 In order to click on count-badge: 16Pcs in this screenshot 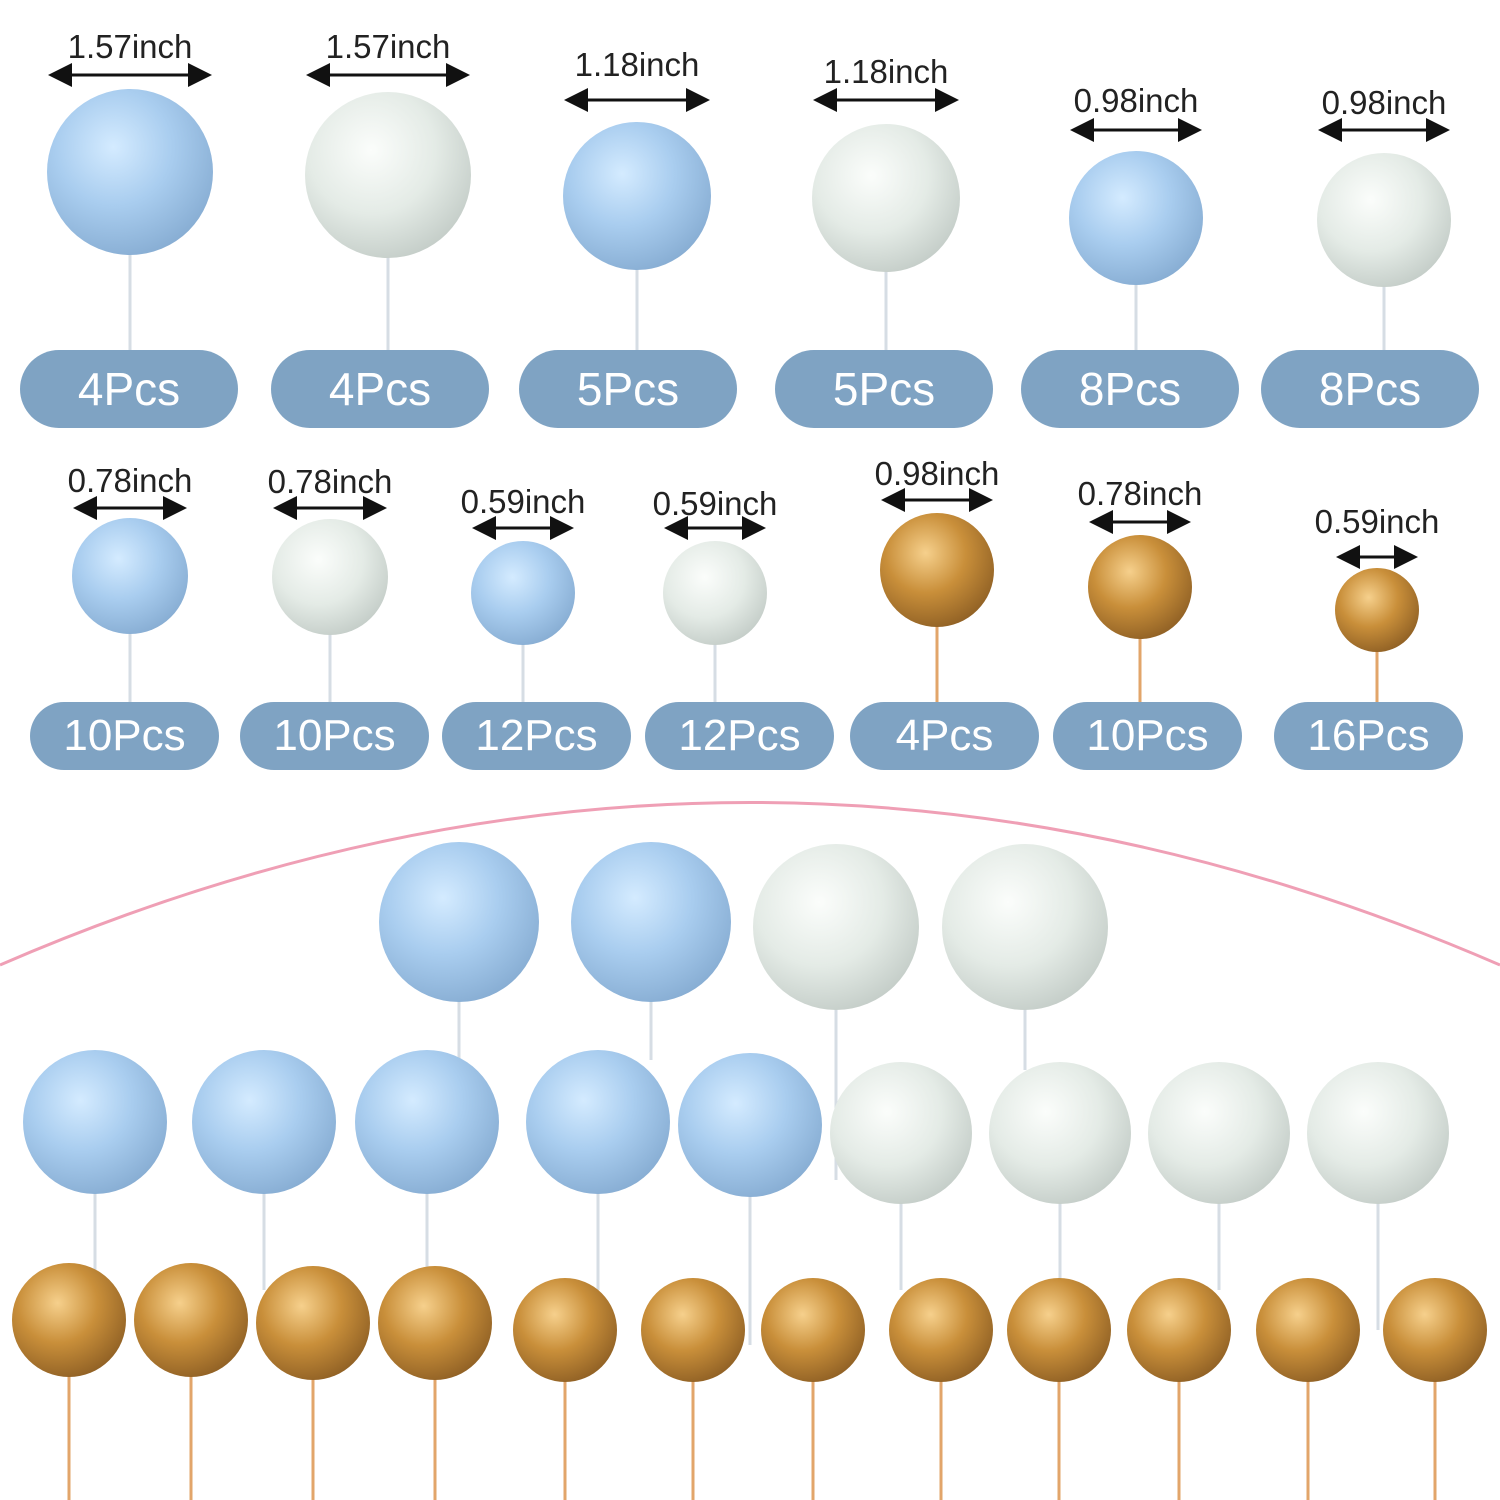, I will do `click(1368, 736)`.